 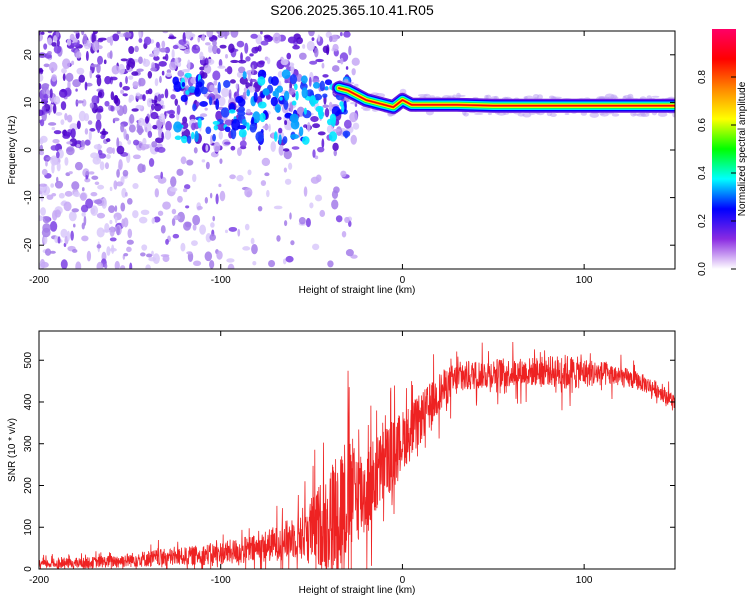 I want to click on figure-title: S206.2025.365.10.41.R05, so click(x=352, y=10).